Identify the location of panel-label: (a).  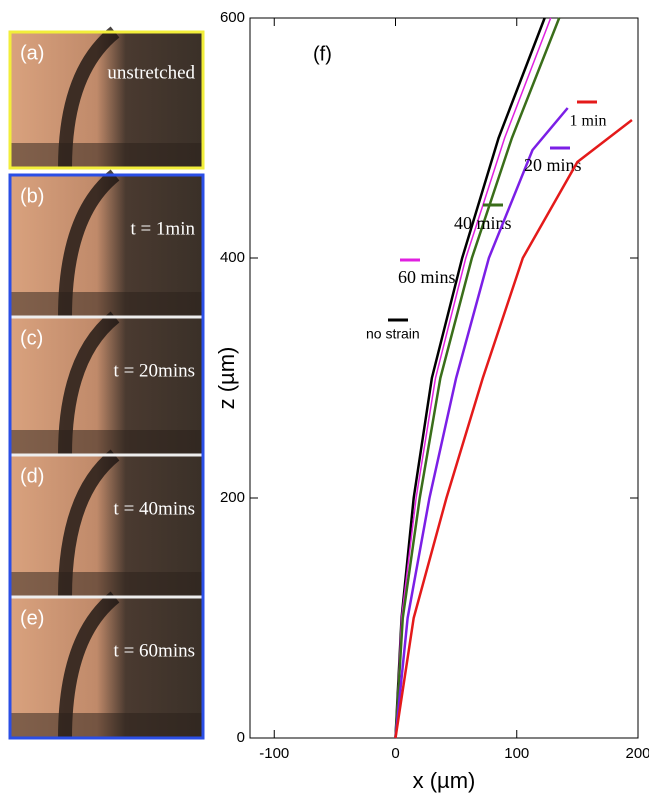
(32, 53).